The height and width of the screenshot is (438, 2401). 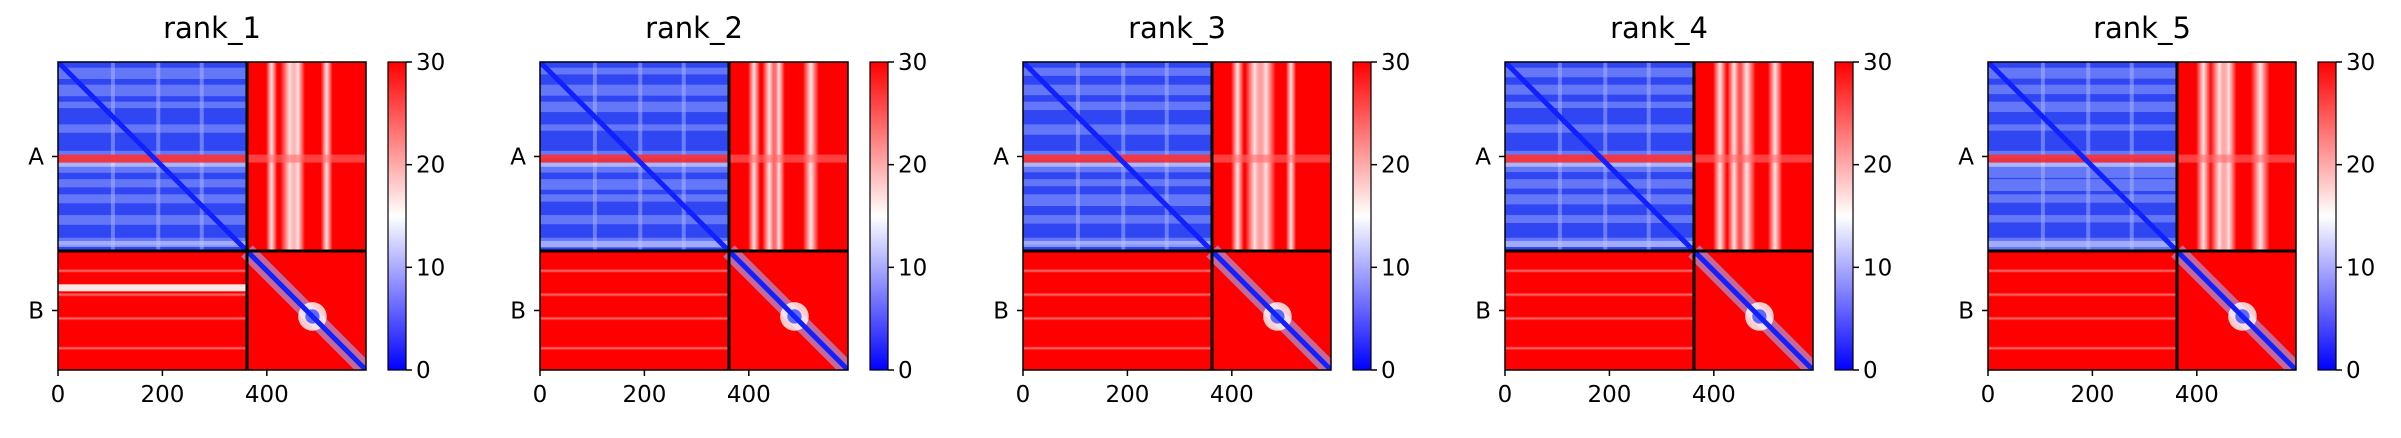 I want to click on white-streak, so click(x=152, y=288).